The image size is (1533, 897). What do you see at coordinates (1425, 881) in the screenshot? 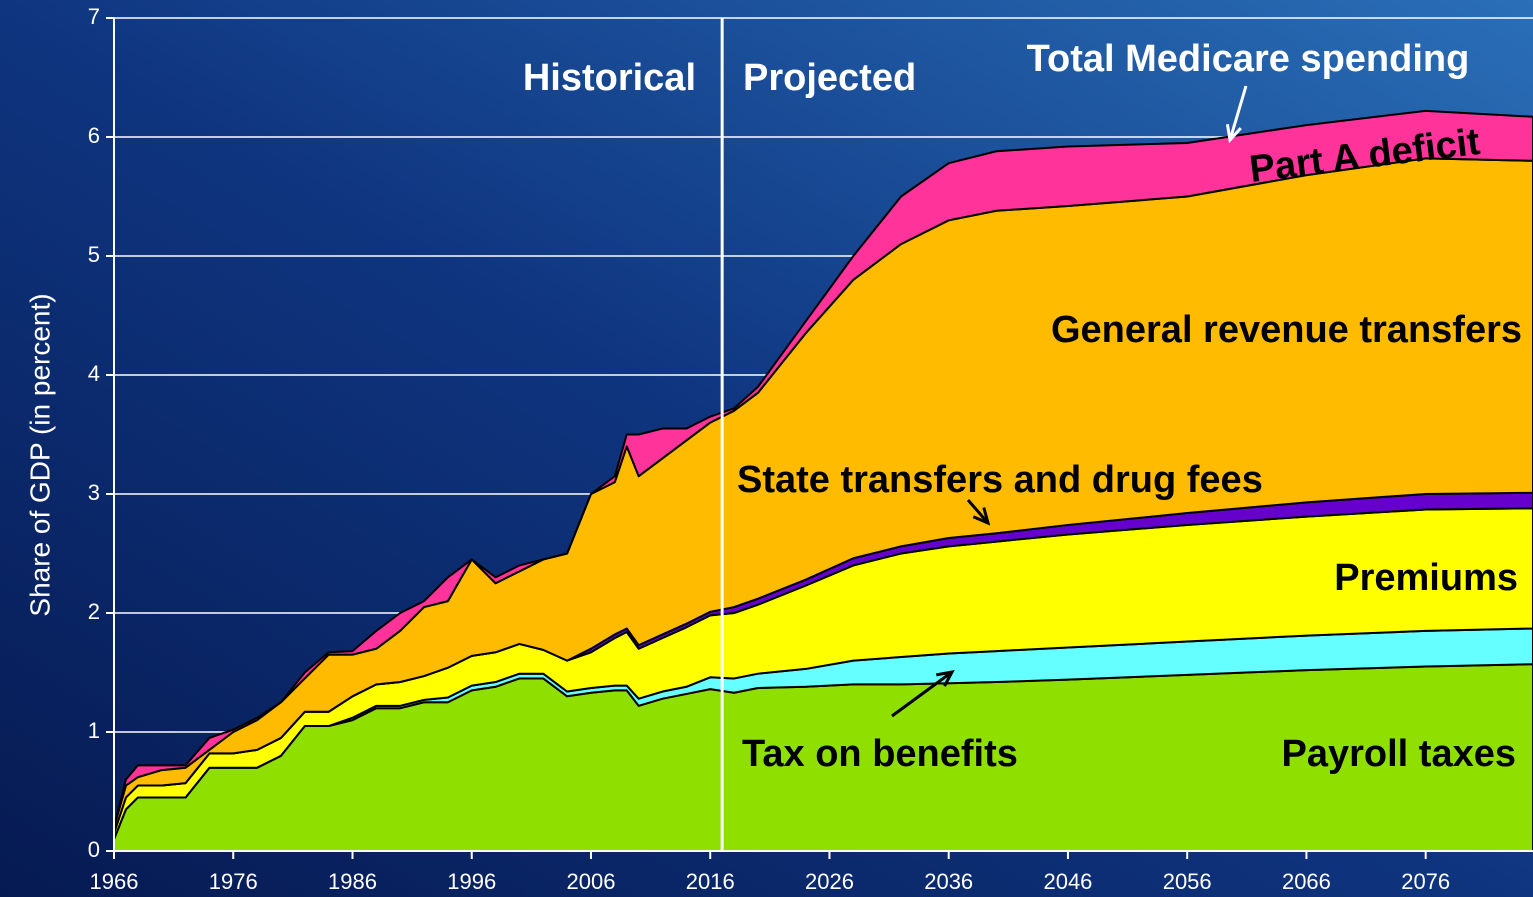
I see `x-tick-label: 2076` at bounding box center [1425, 881].